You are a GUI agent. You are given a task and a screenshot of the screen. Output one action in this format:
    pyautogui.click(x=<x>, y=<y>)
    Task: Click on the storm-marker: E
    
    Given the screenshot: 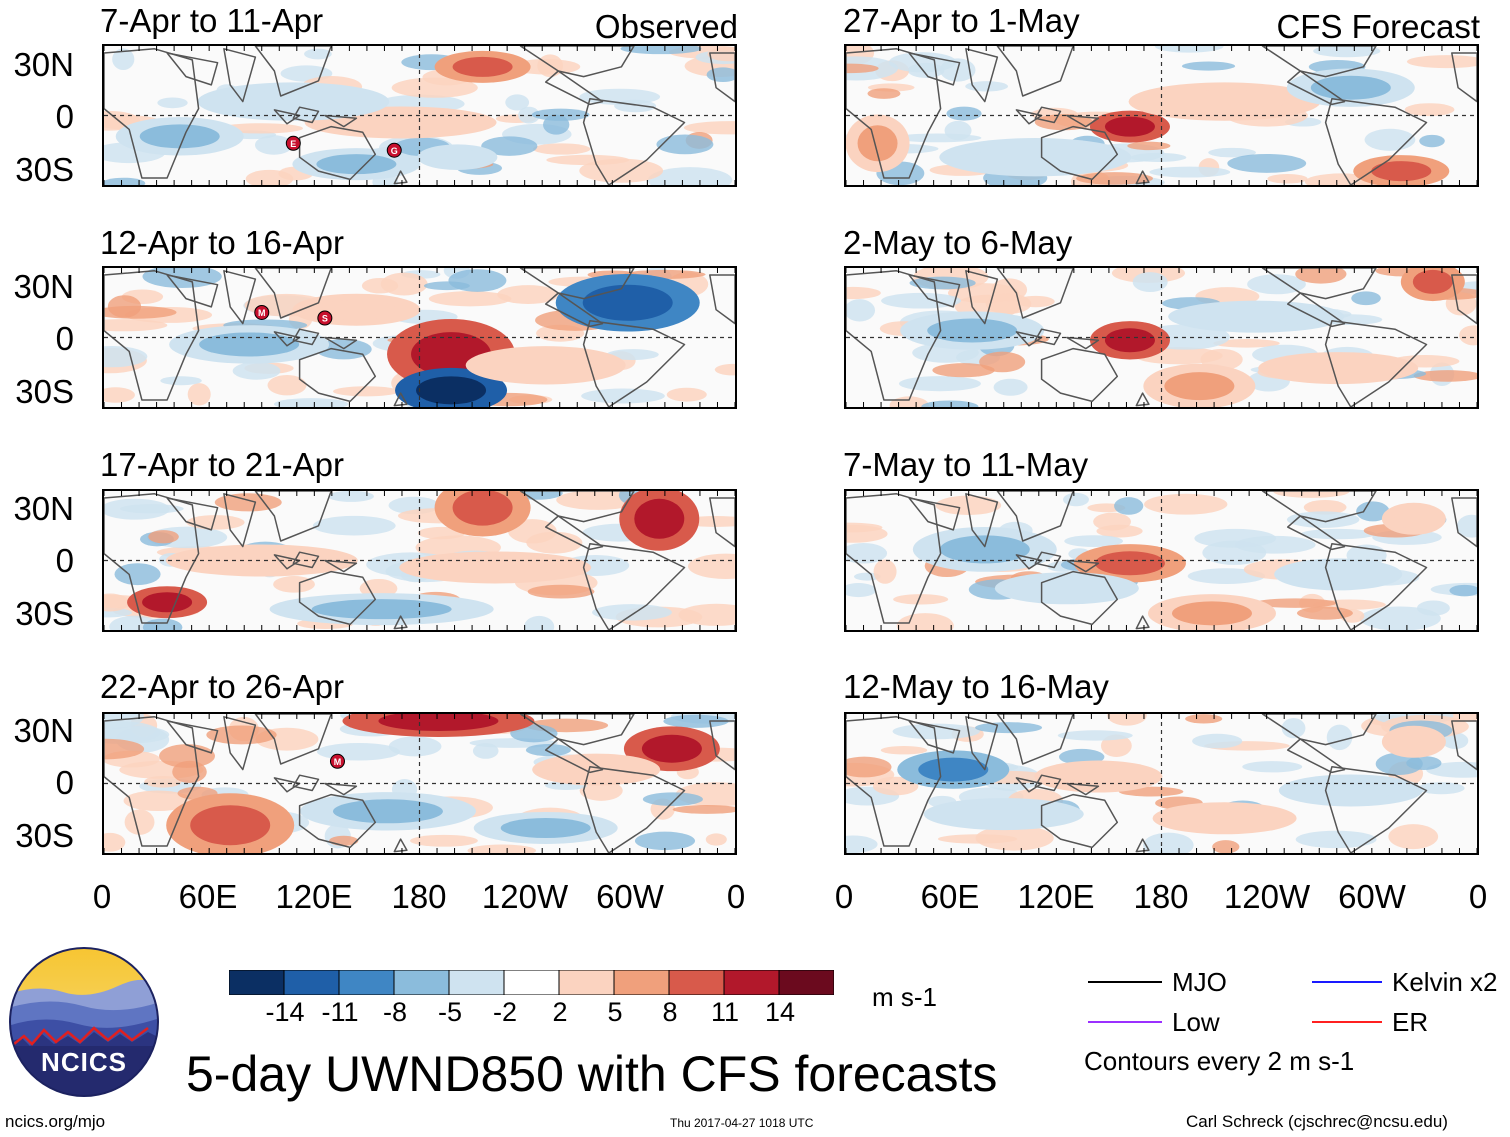 What is the action you would take?
    pyautogui.click(x=293, y=143)
    